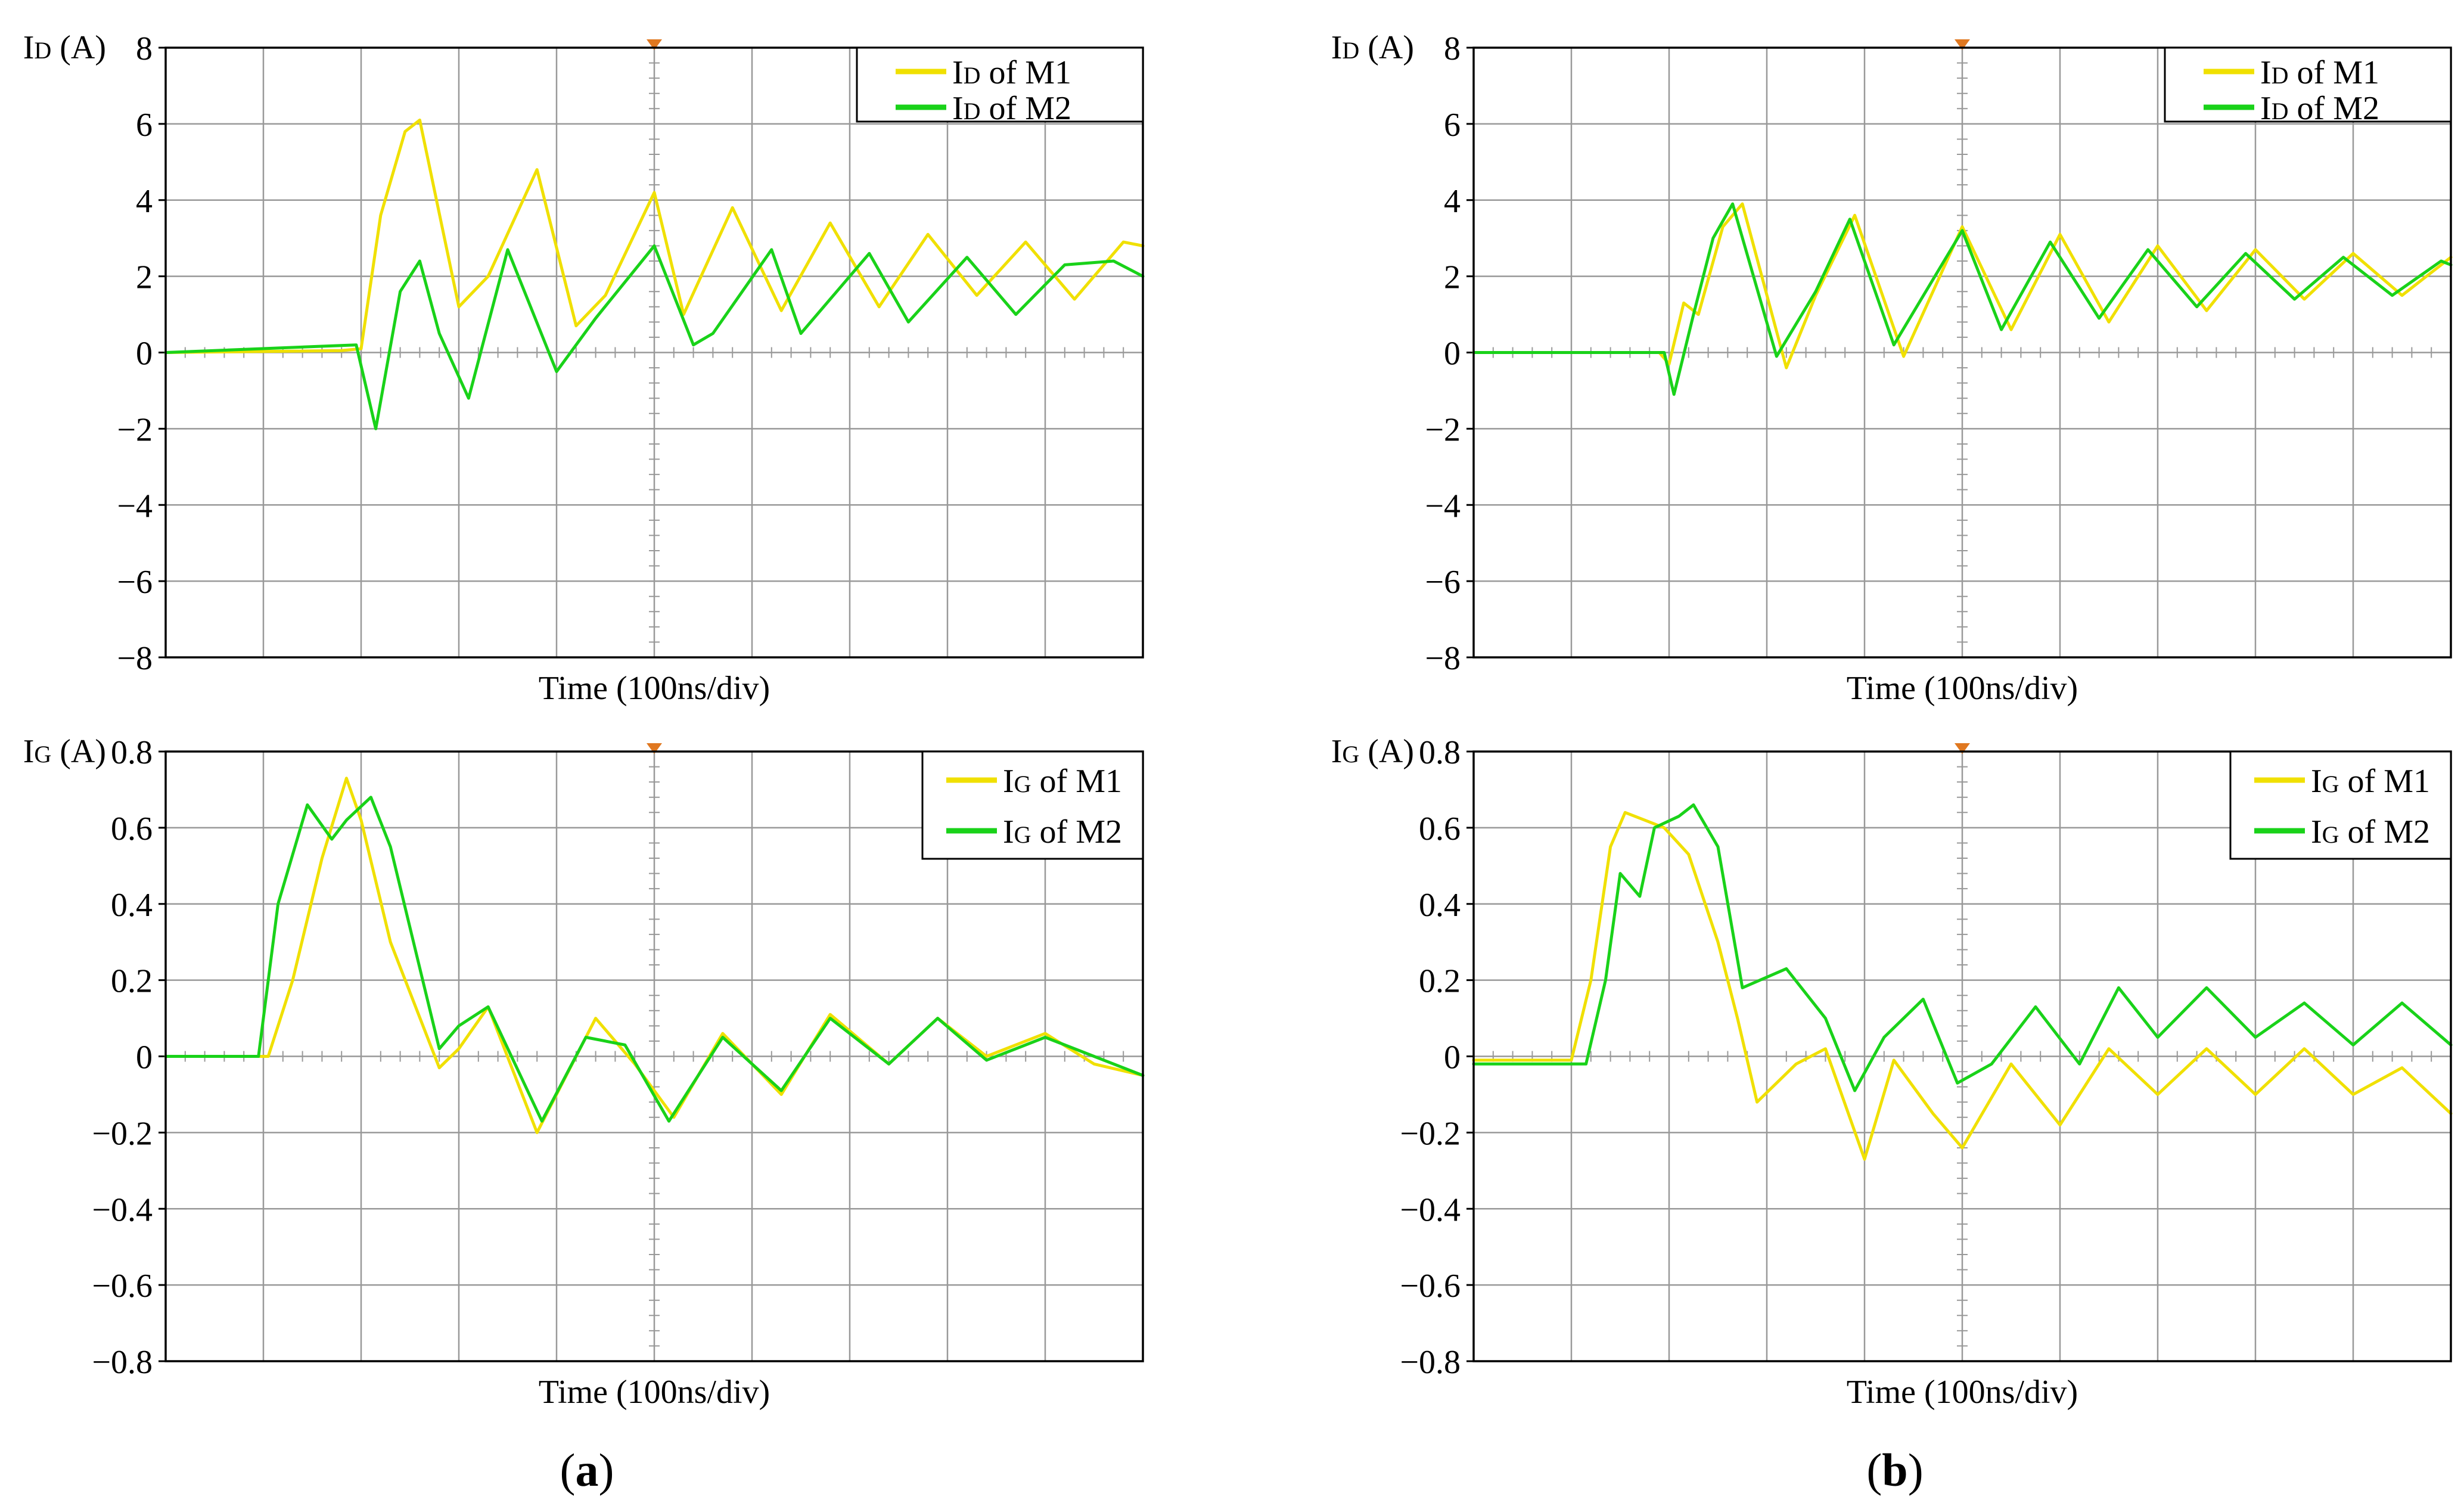  I want to click on legend-entry: IG of M2, so click(2370, 832).